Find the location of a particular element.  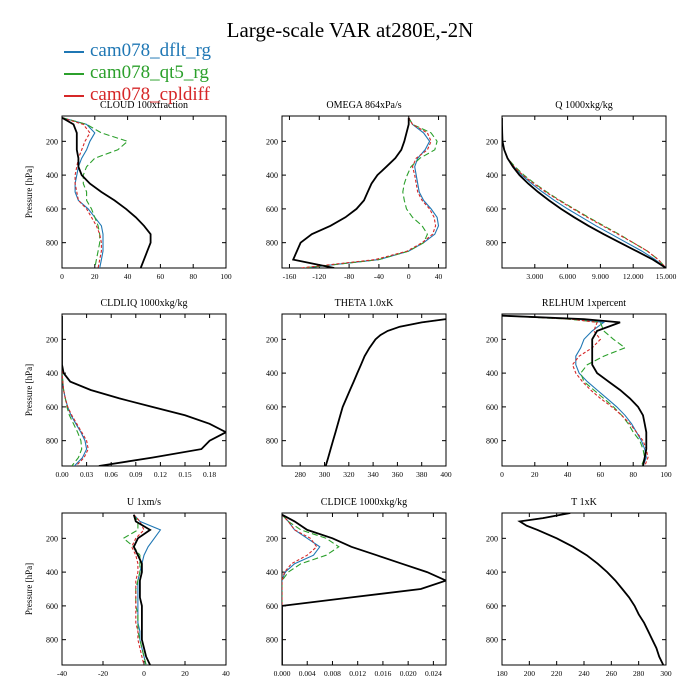

panel-6-ytick-label: 400 is located at coordinates (492, 373).